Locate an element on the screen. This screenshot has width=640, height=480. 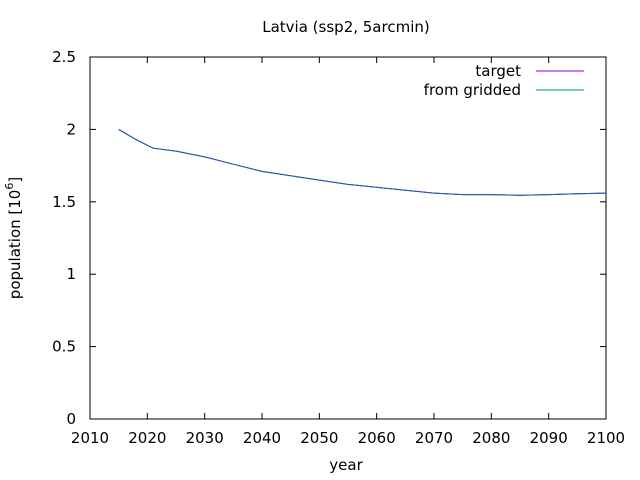
x-tick-label: 2010 is located at coordinates (90, 438).